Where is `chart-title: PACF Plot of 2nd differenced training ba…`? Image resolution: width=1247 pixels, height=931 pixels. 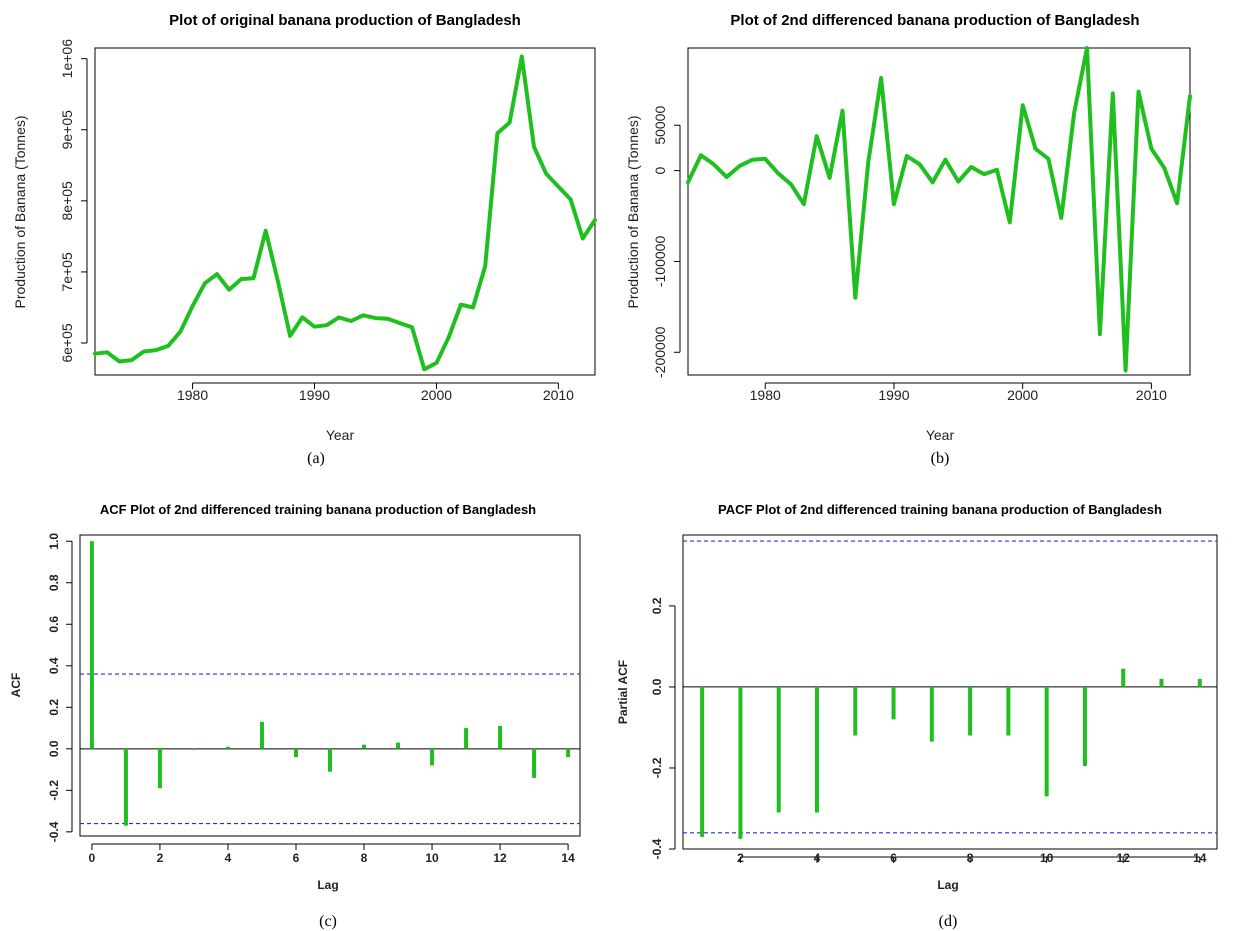
chart-title: PACF Plot of 2nd differenced training ba… is located at coordinates (940, 509).